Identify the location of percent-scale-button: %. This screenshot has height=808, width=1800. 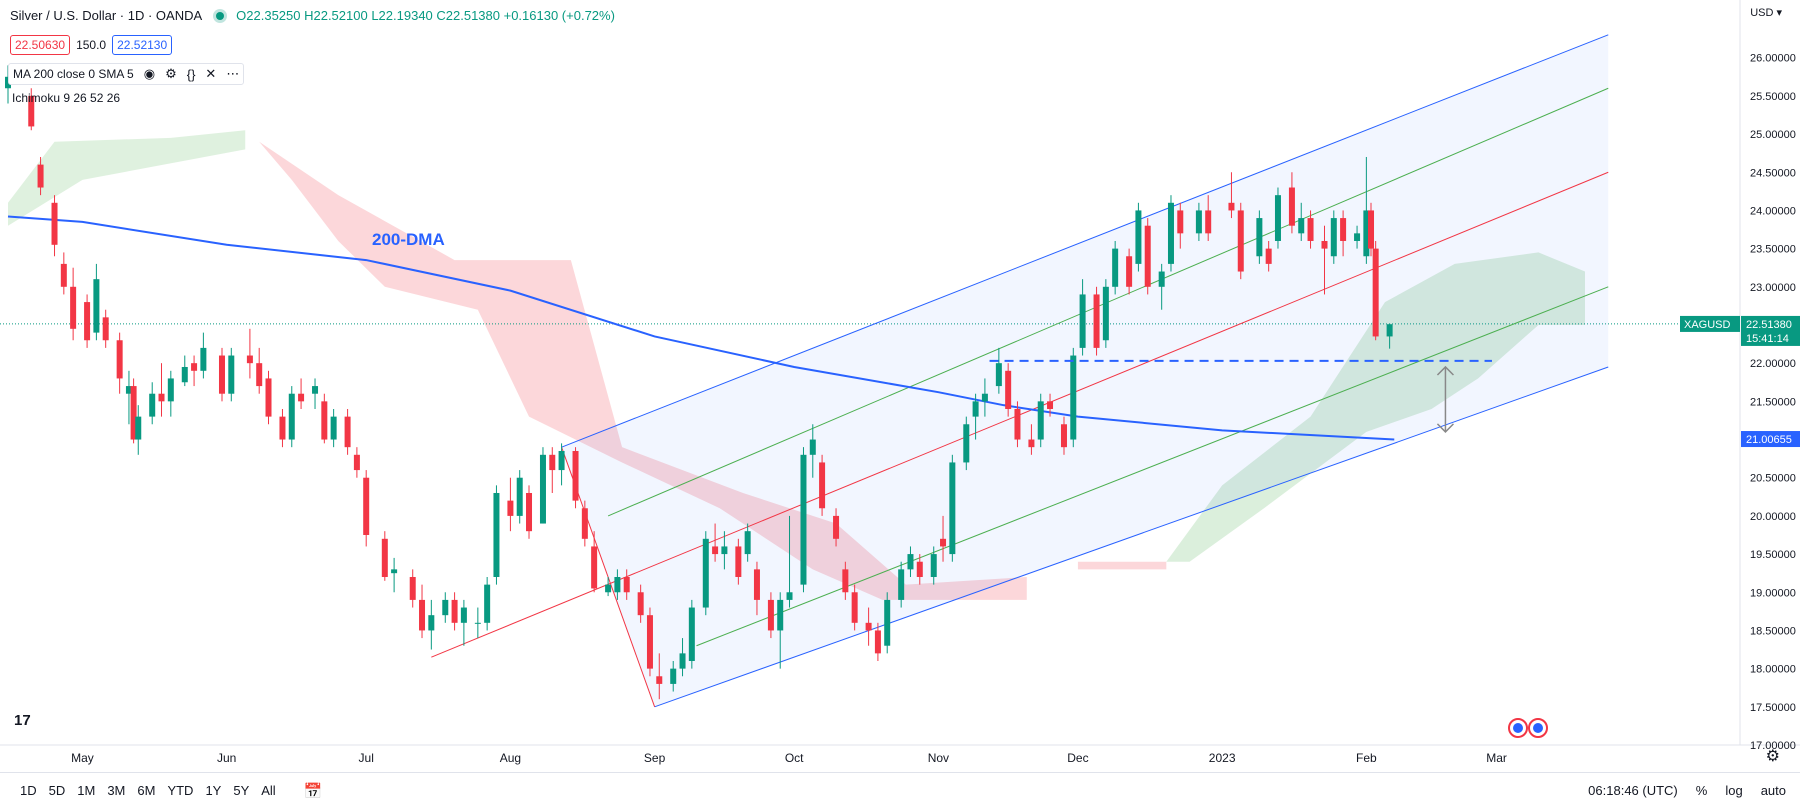
(1701, 790).